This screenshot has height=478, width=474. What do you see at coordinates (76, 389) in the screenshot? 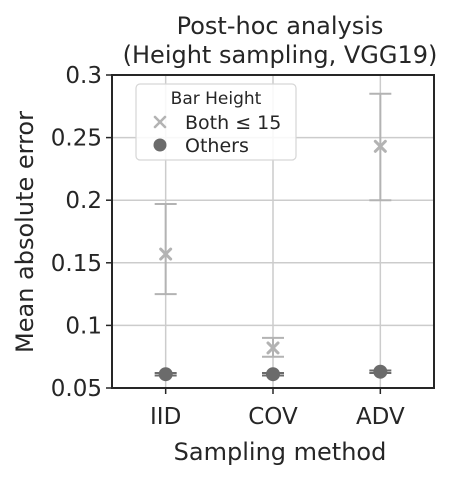
I see `y-tick-label: 0.05` at bounding box center [76, 389].